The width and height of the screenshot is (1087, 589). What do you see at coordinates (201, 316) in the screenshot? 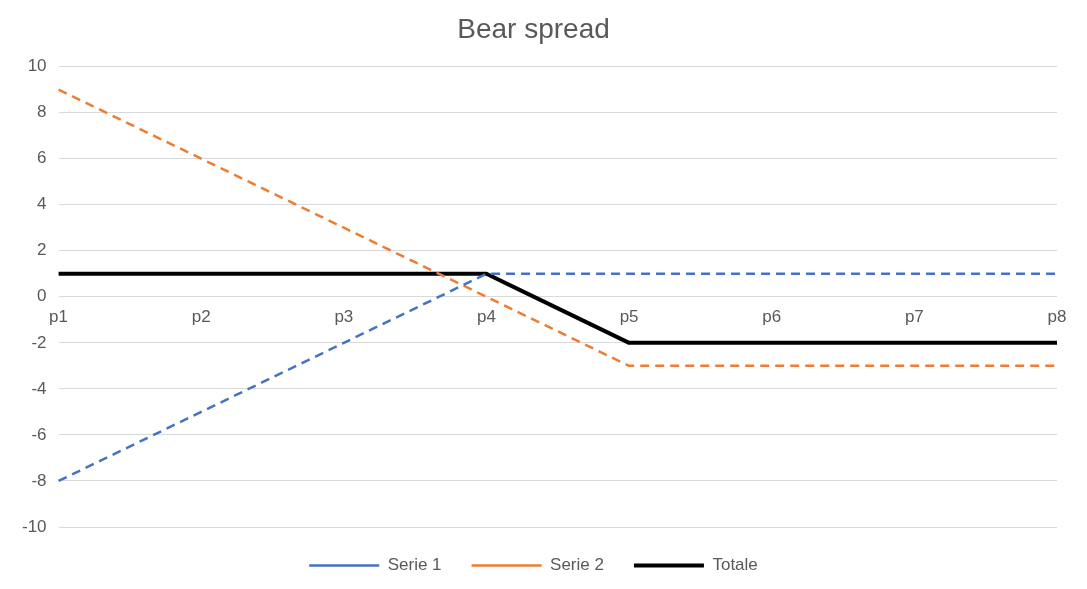
I see `x-tick-label: p2` at bounding box center [201, 316].